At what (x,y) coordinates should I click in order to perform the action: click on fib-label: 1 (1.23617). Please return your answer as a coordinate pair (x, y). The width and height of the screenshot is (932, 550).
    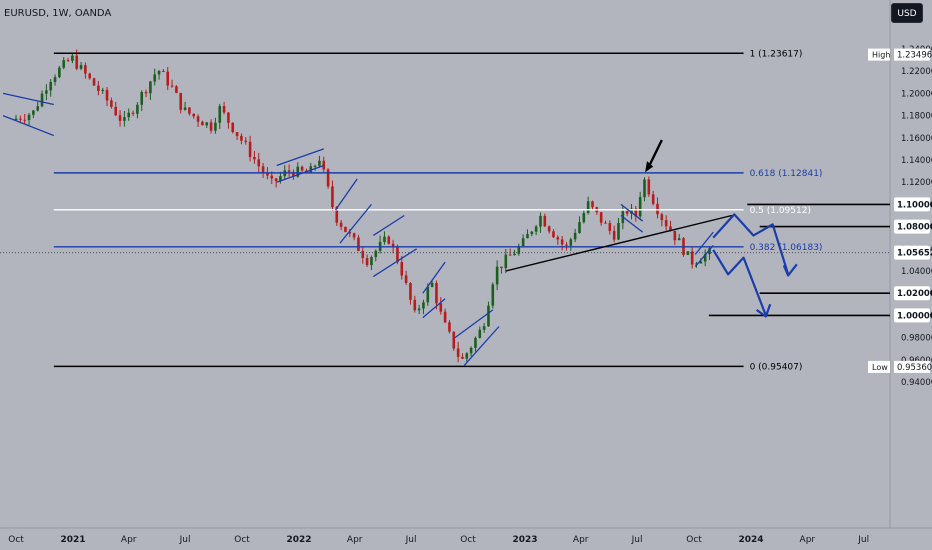
    Looking at the image, I should click on (776, 54).